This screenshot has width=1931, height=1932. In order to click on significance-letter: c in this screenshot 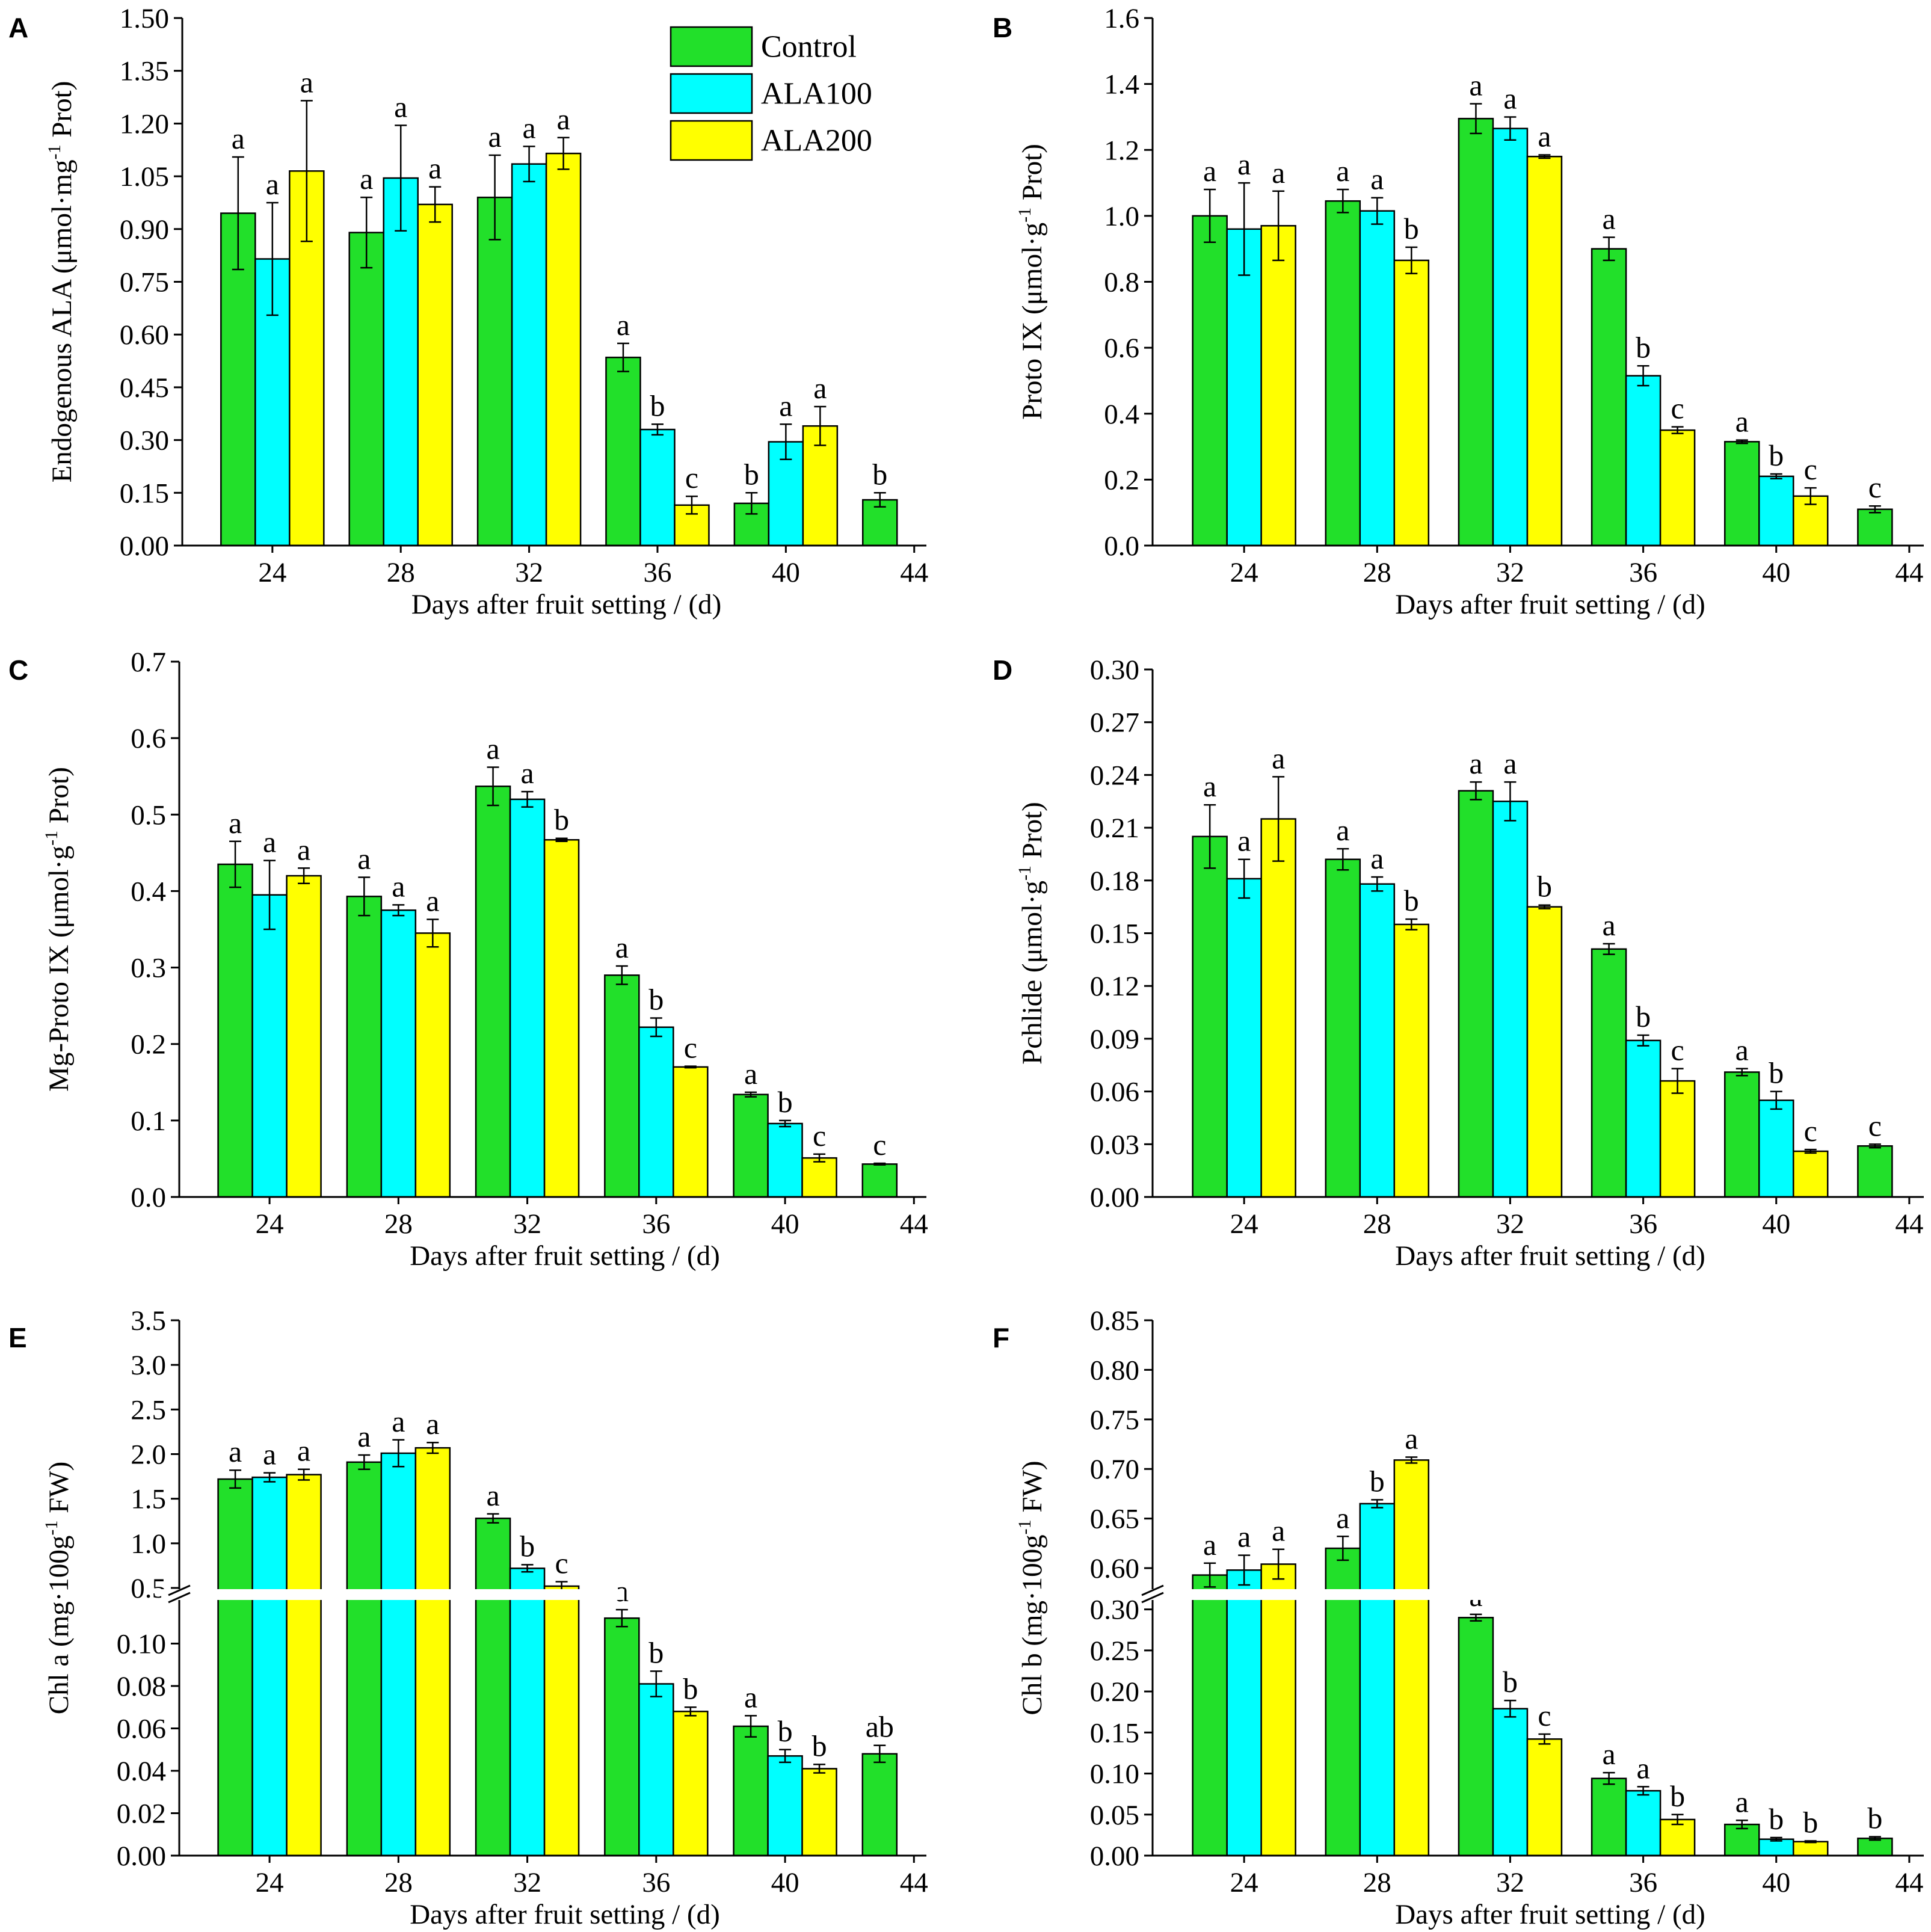, I will do `click(1875, 1125)`.